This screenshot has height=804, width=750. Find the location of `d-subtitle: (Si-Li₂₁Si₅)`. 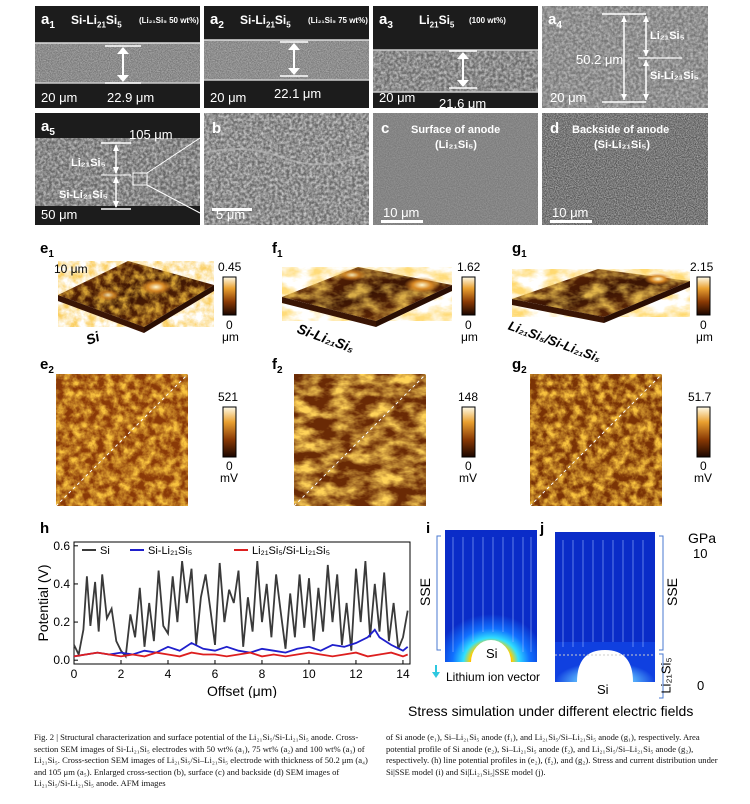

d-subtitle: (Si-Li₂₁Si₅) is located at coordinates (622, 145).